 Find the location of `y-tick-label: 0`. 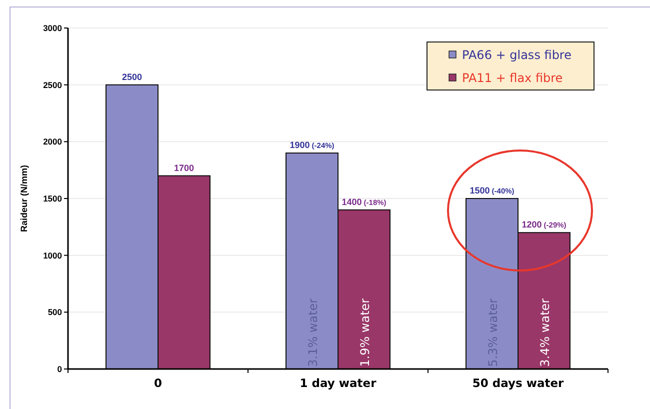

y-tick-label: 0 is located at coordinates (59, 369).